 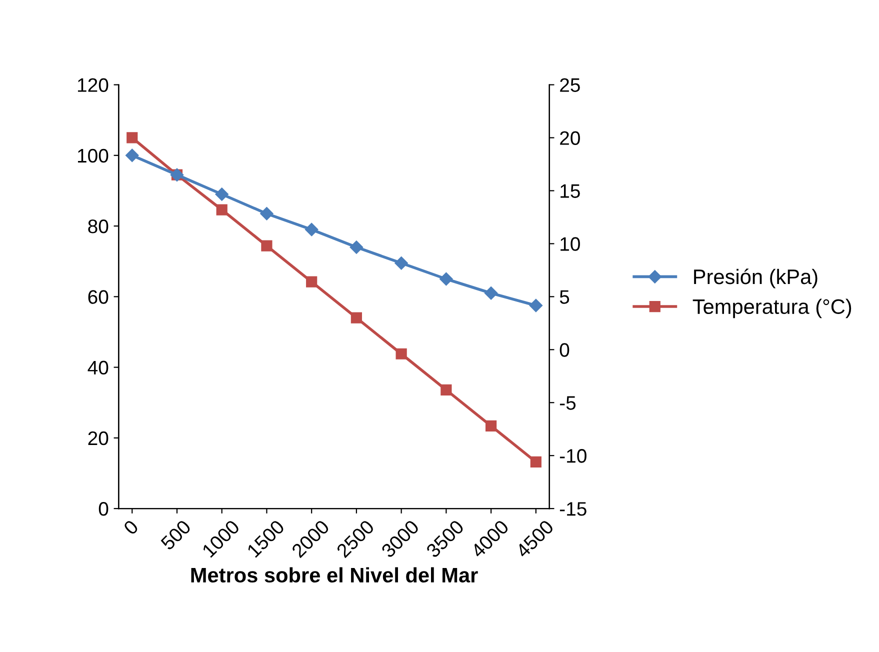 What do you see at coordinates (568, 403) in the screenshot?
I see `y2-tick-label: -5` at bounding box center [568, 403].